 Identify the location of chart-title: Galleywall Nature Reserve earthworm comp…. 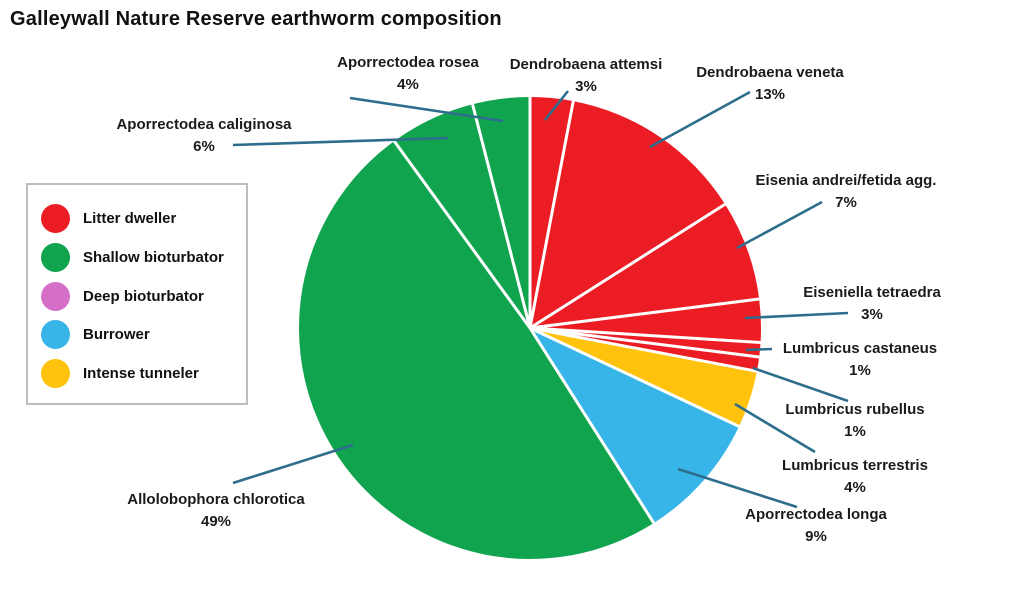
(256, 19).